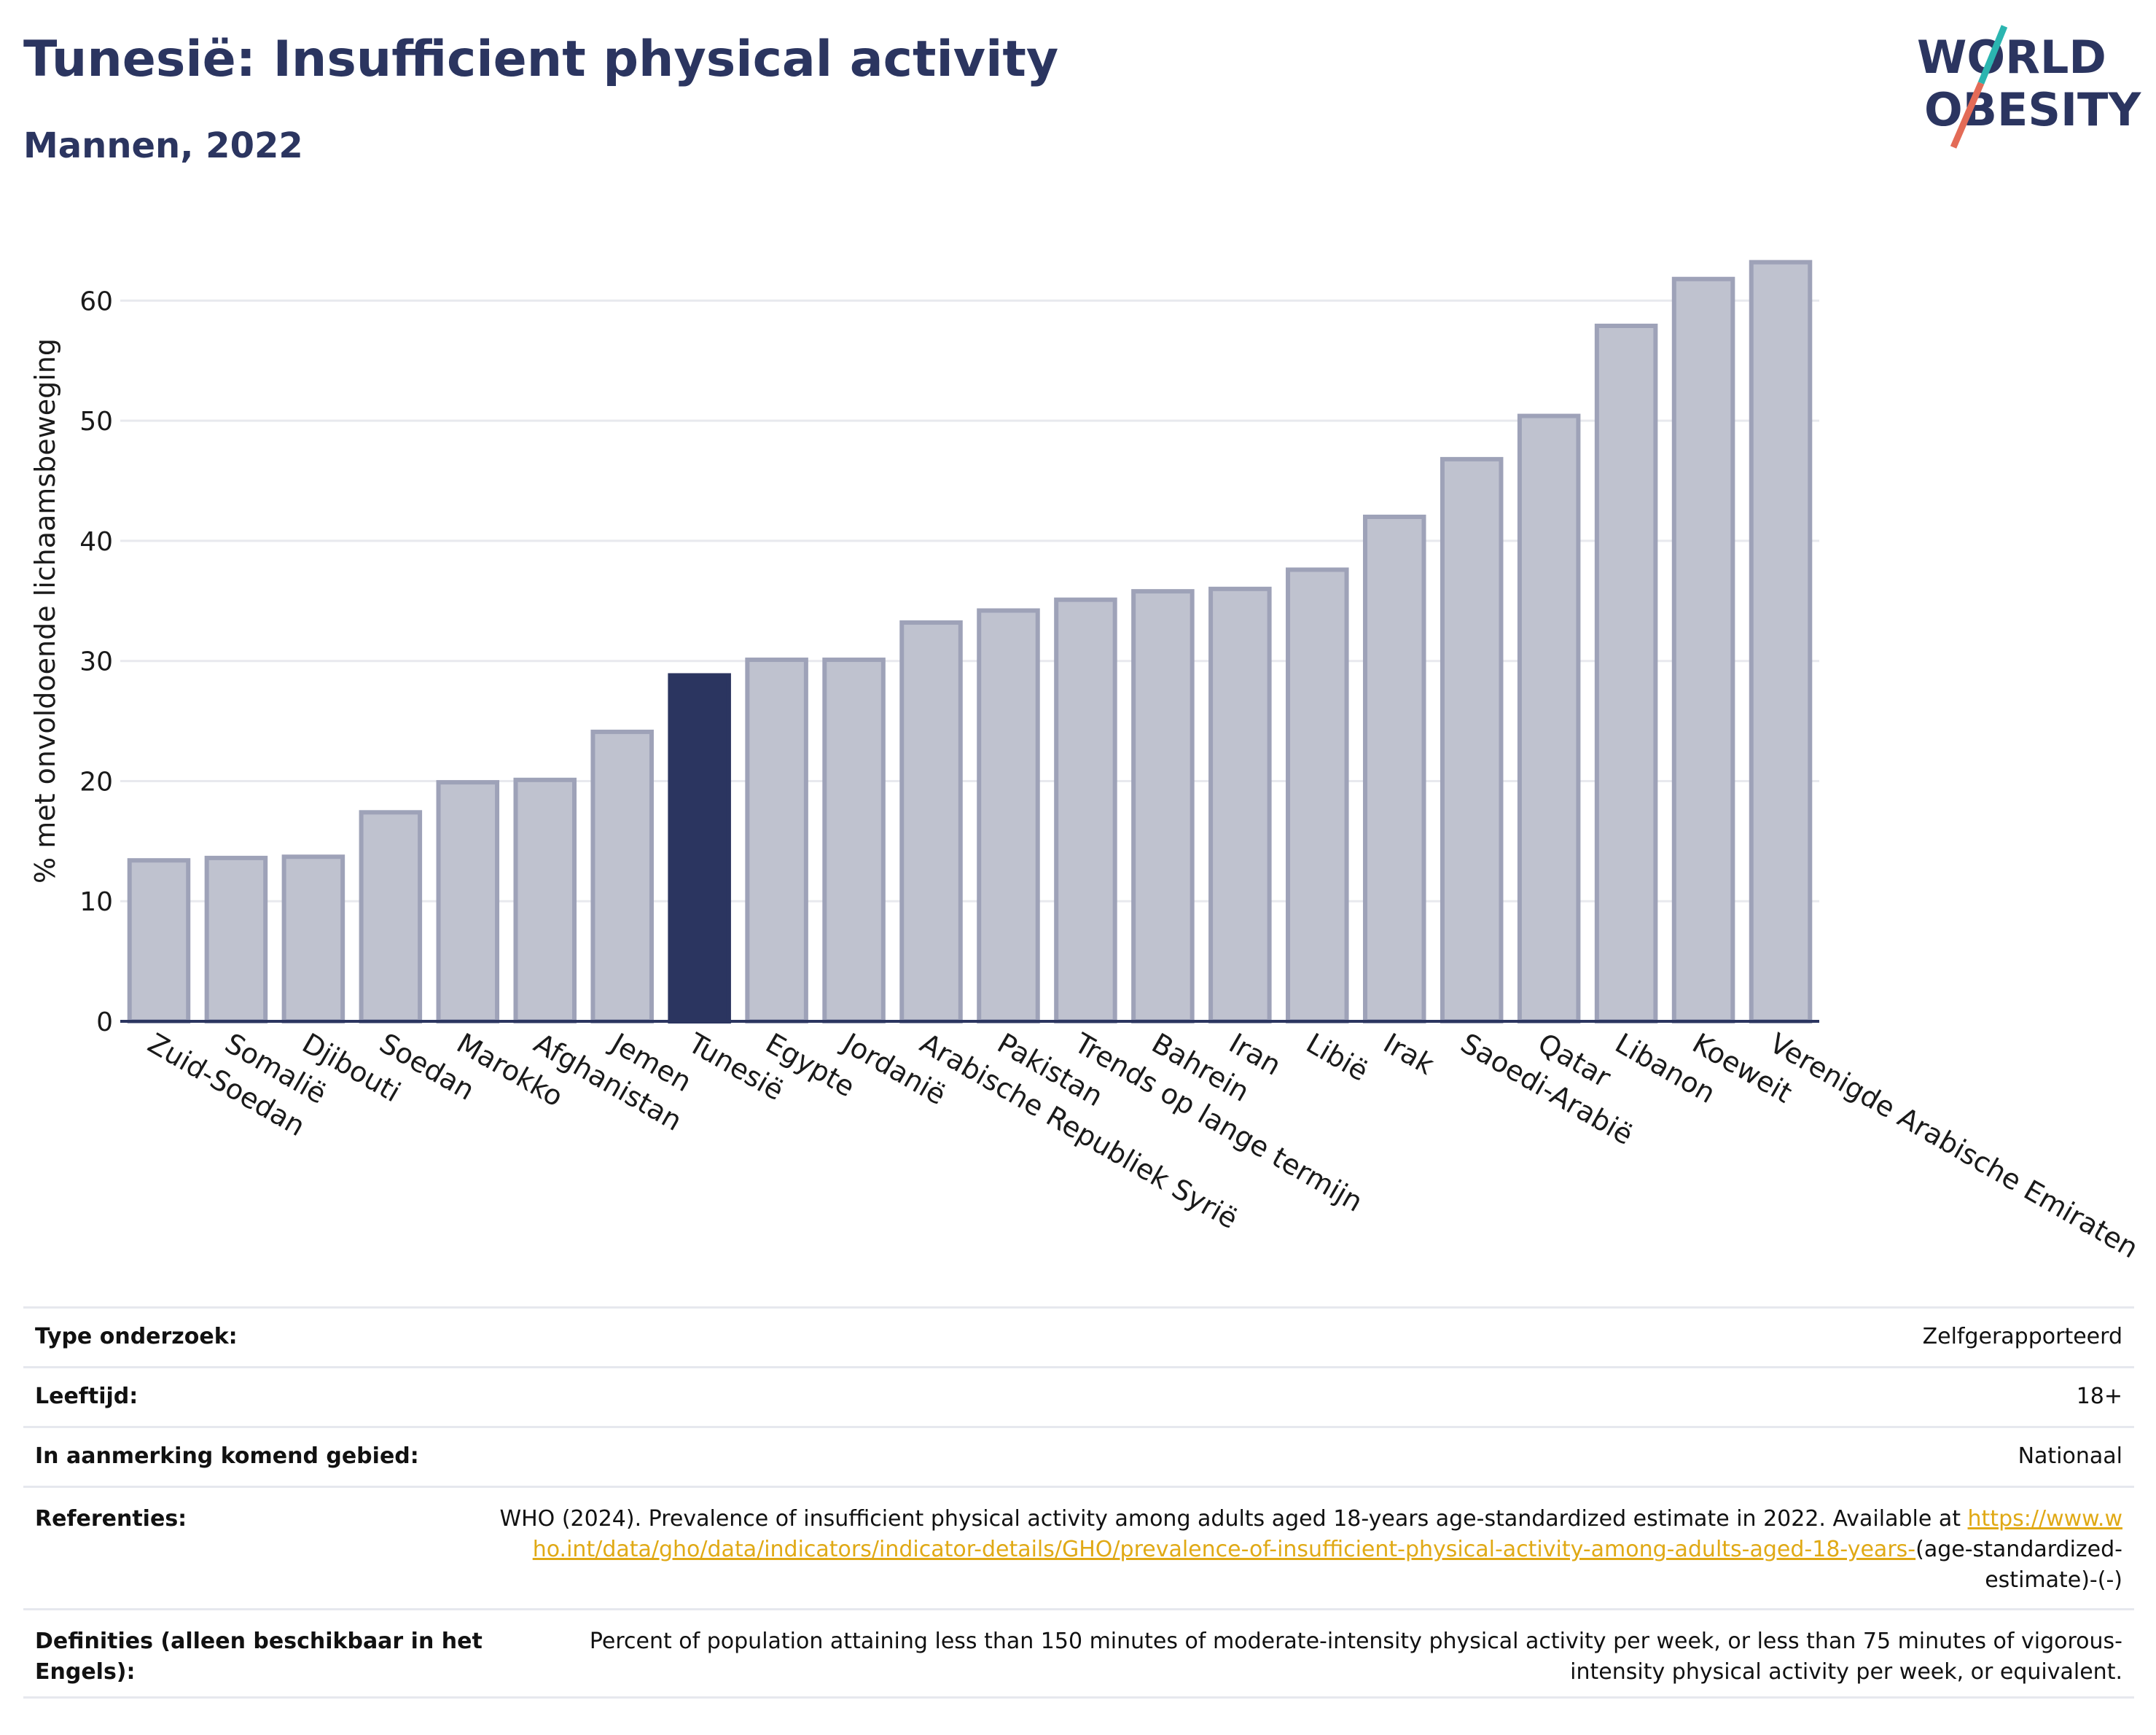 The image size is (2156, 1735). Describe the element at coordinates (1409, 1054) in the screenshot. I see `x-tick-label: Irak` at that location.